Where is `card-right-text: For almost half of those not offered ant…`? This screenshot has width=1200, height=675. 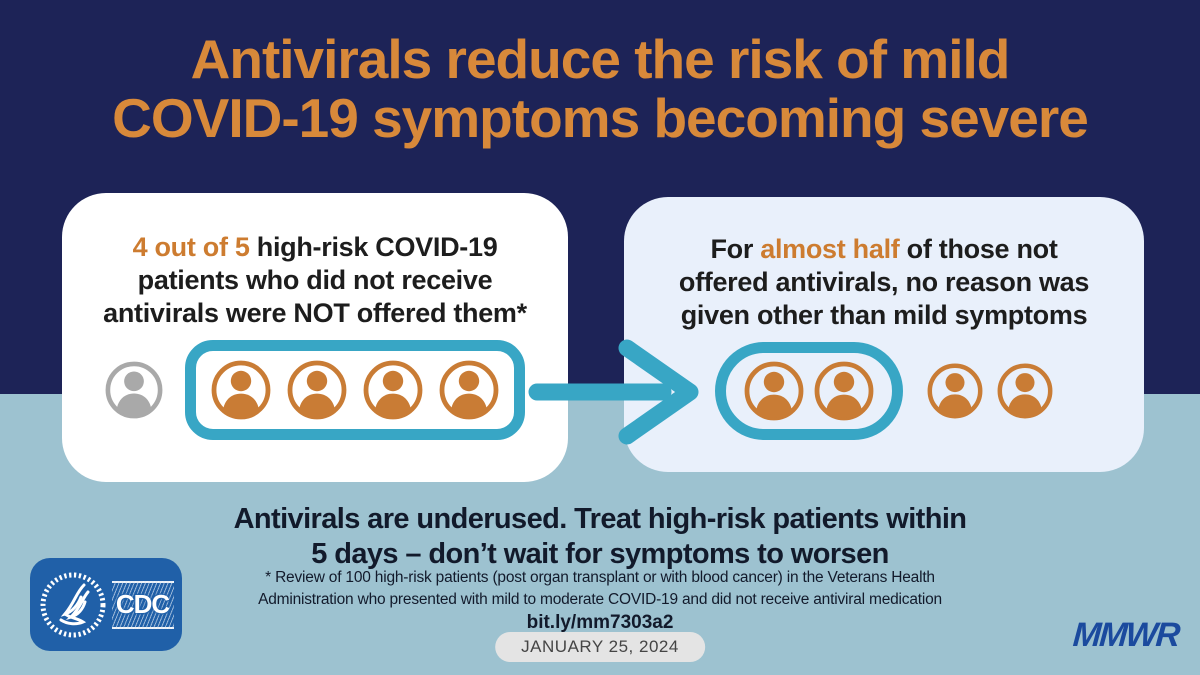
card-right-text: For almost half of those not offered ant… is located at coordinates (884, 282).